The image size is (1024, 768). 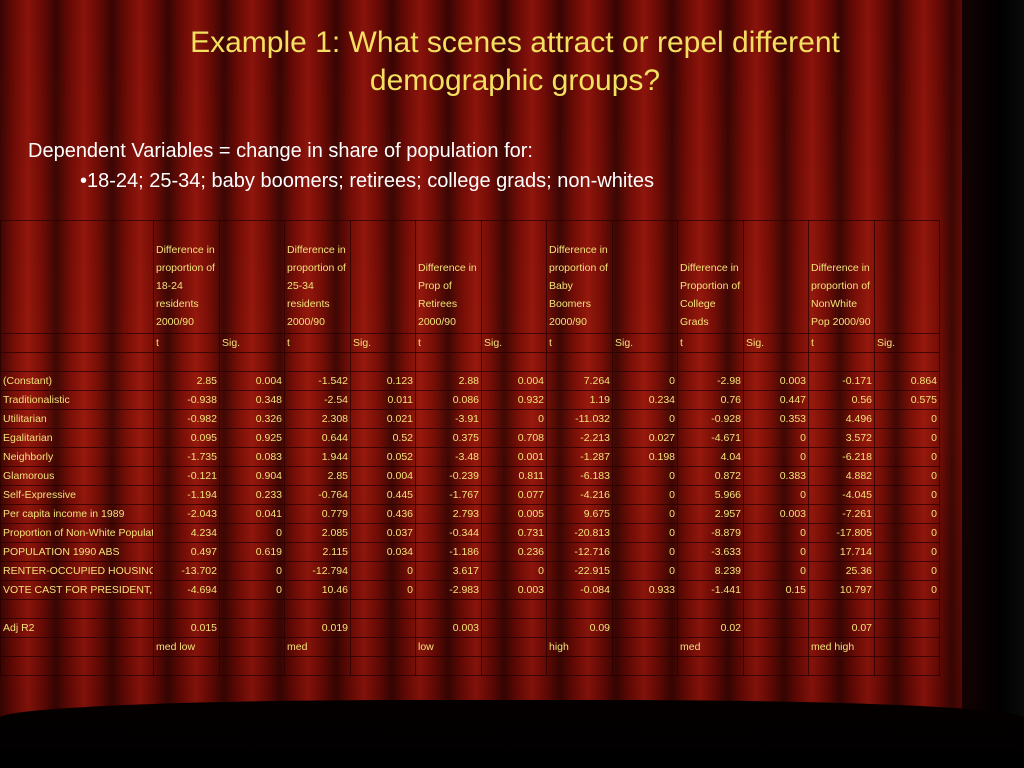 What do you see at coordinates (448, 514) in the screenshot?
I see `value-cell: 2.793` at bounding box center [448, 514].